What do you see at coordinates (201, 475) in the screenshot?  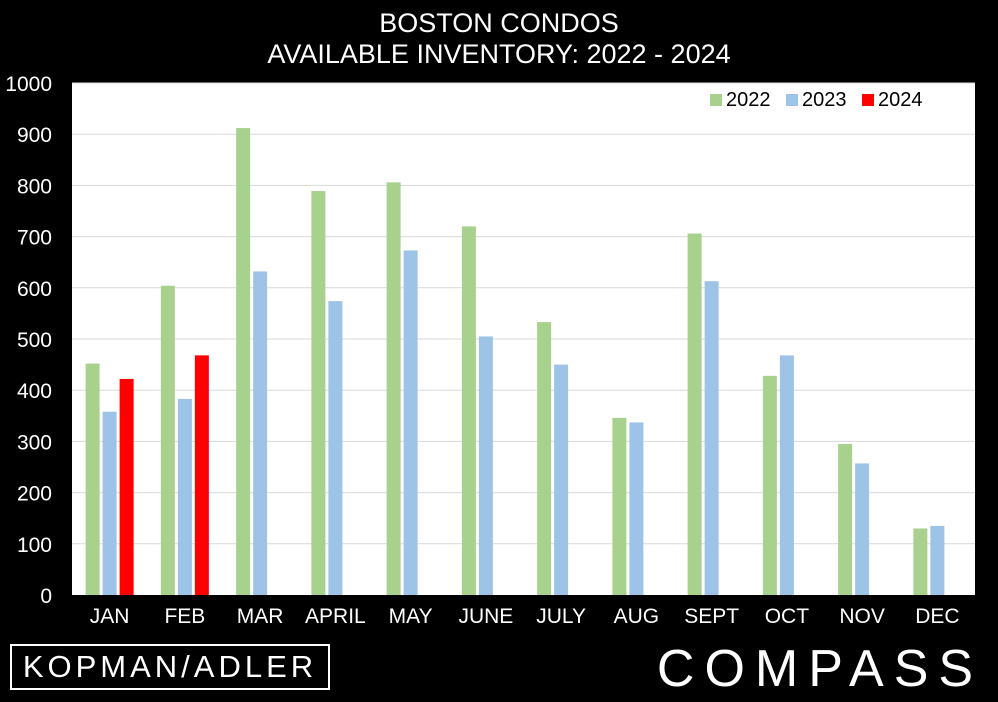 I see `bar-2024-feb` at bounding box center [201, 475].